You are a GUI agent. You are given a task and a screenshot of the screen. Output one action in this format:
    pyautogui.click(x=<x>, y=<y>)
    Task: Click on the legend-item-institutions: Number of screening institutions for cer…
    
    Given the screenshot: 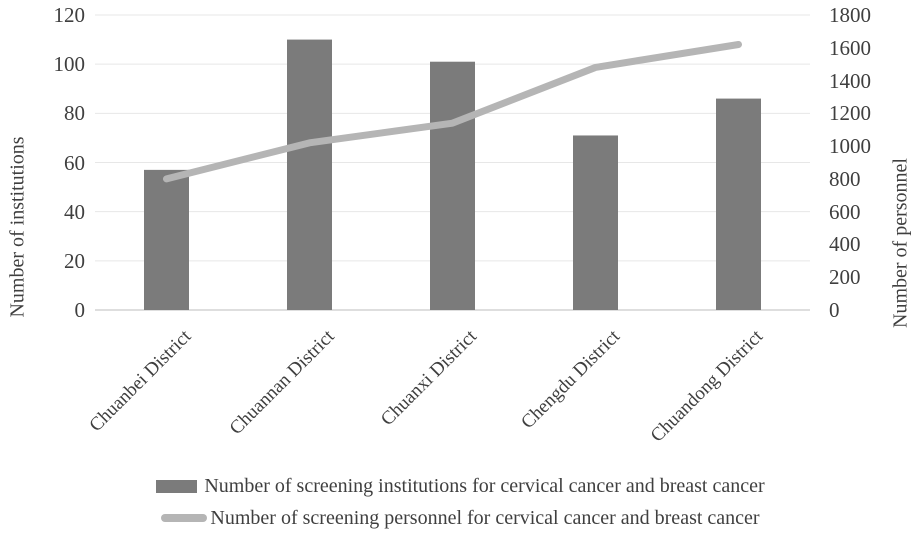 What is the action you would take?
    pyautogui.click(x=460, y=486)
    